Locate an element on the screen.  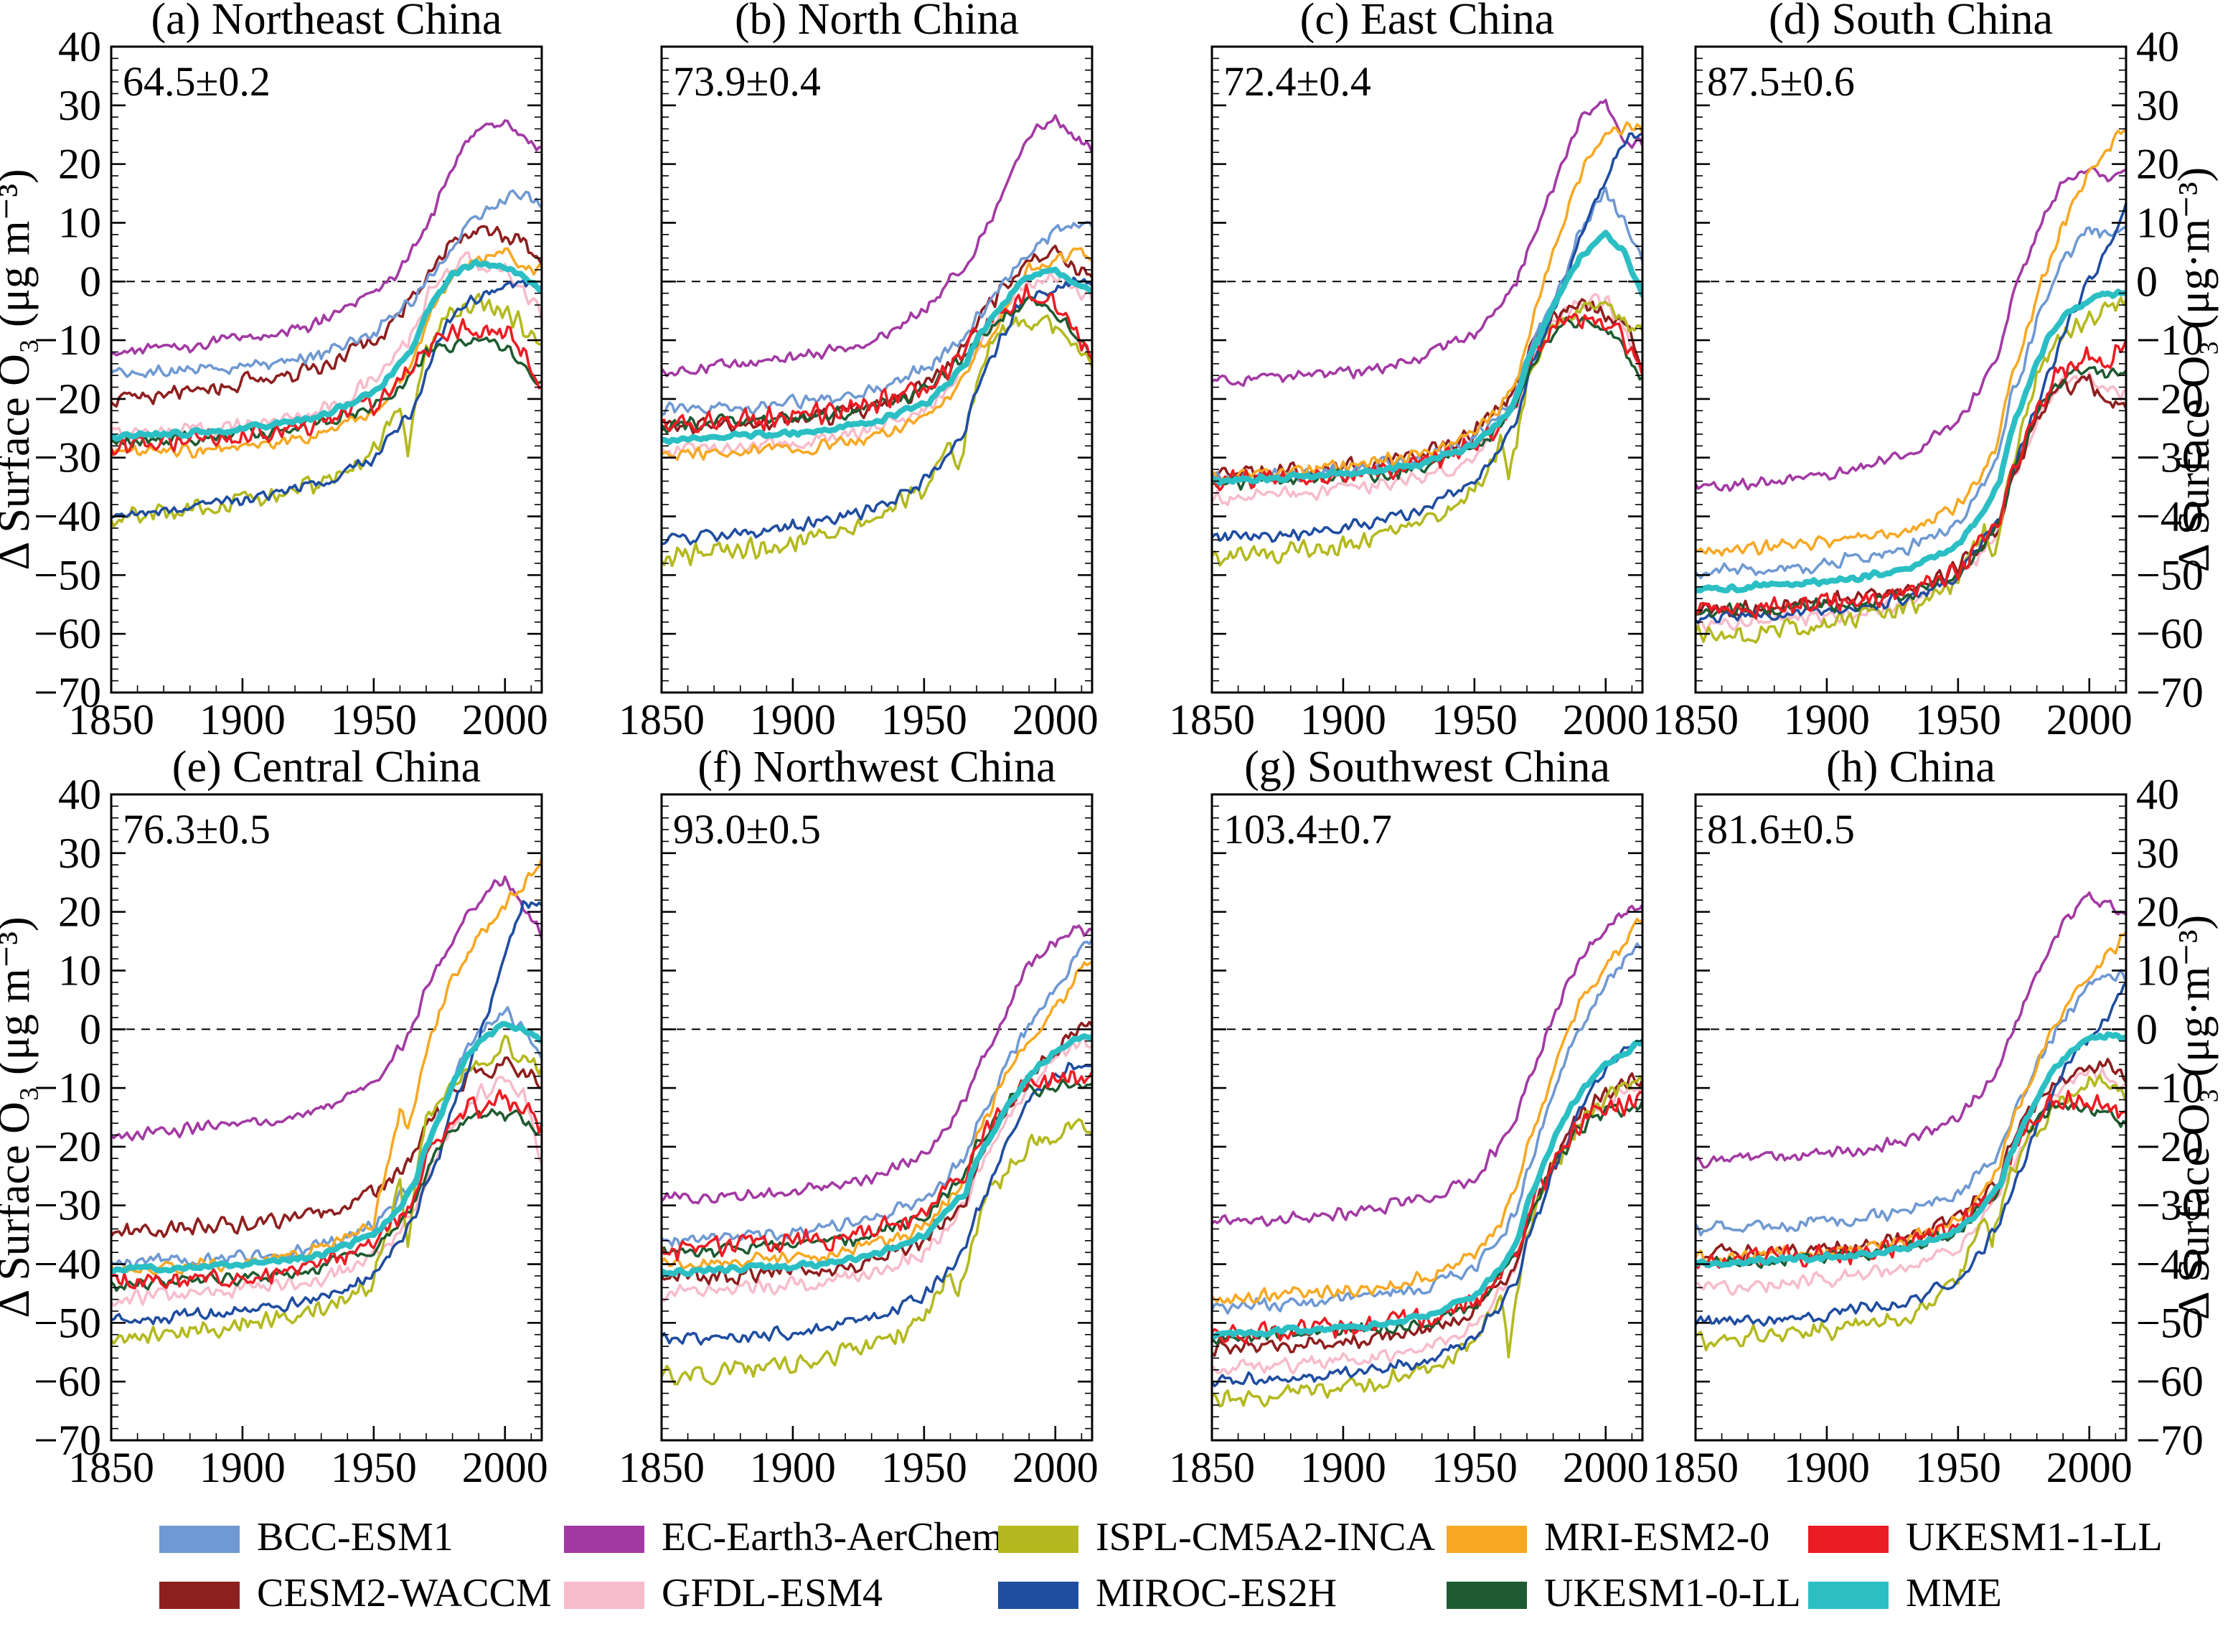
y-tick-label: −70 is located at coordinates (2170, 1440).